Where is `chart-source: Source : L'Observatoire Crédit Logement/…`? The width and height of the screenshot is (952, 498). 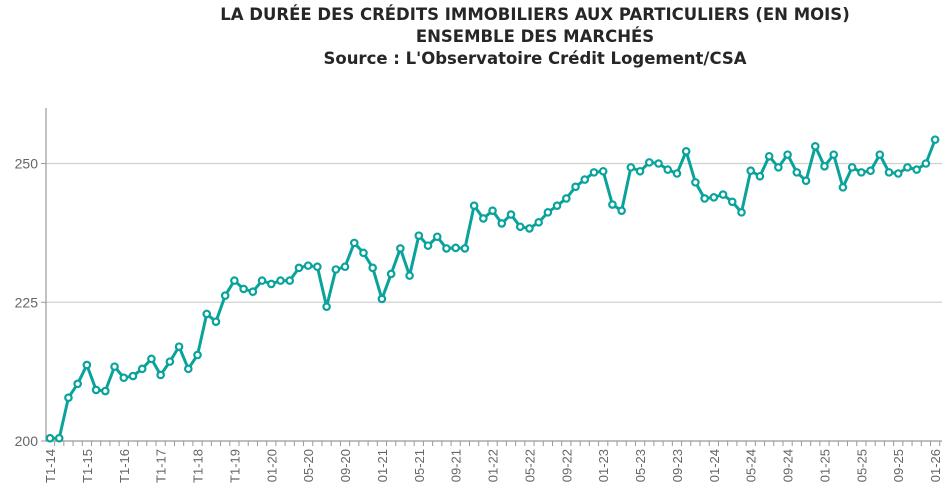 chart-source: Source : L'Observatoire Crédit Logement/… is located at coordinates (535, 58).